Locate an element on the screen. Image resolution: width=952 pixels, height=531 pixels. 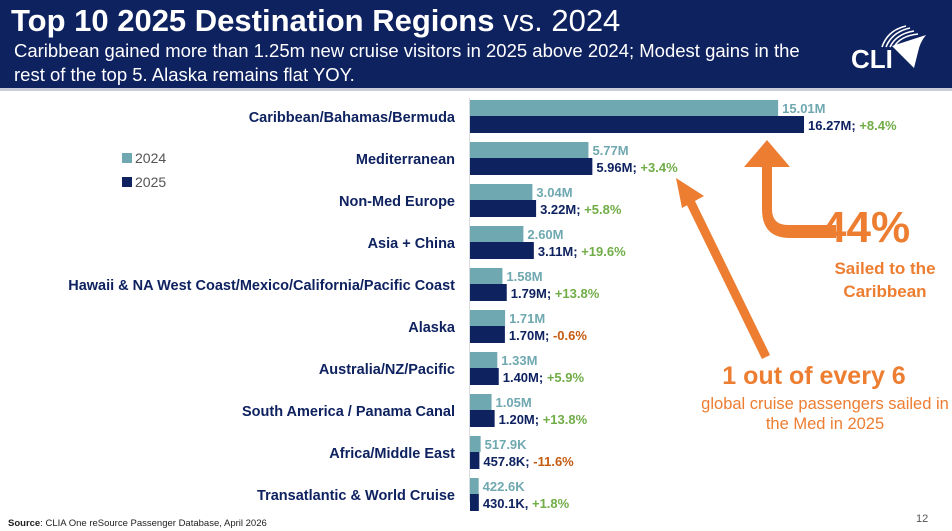
bar-label-2025: 1.40M; +5.9% is located at coordinates (544, 377).